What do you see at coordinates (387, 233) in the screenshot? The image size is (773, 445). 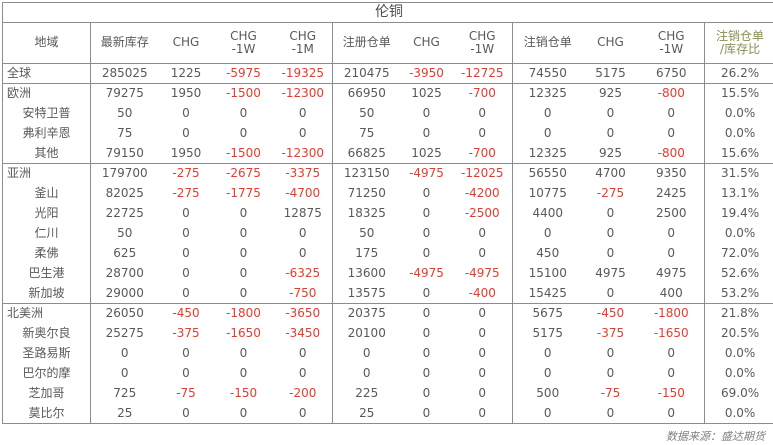 I see `table-row: 仁川 50 0 0 0 50 0 0 0 0 0 0.0%` at bounding box center [387, 233].